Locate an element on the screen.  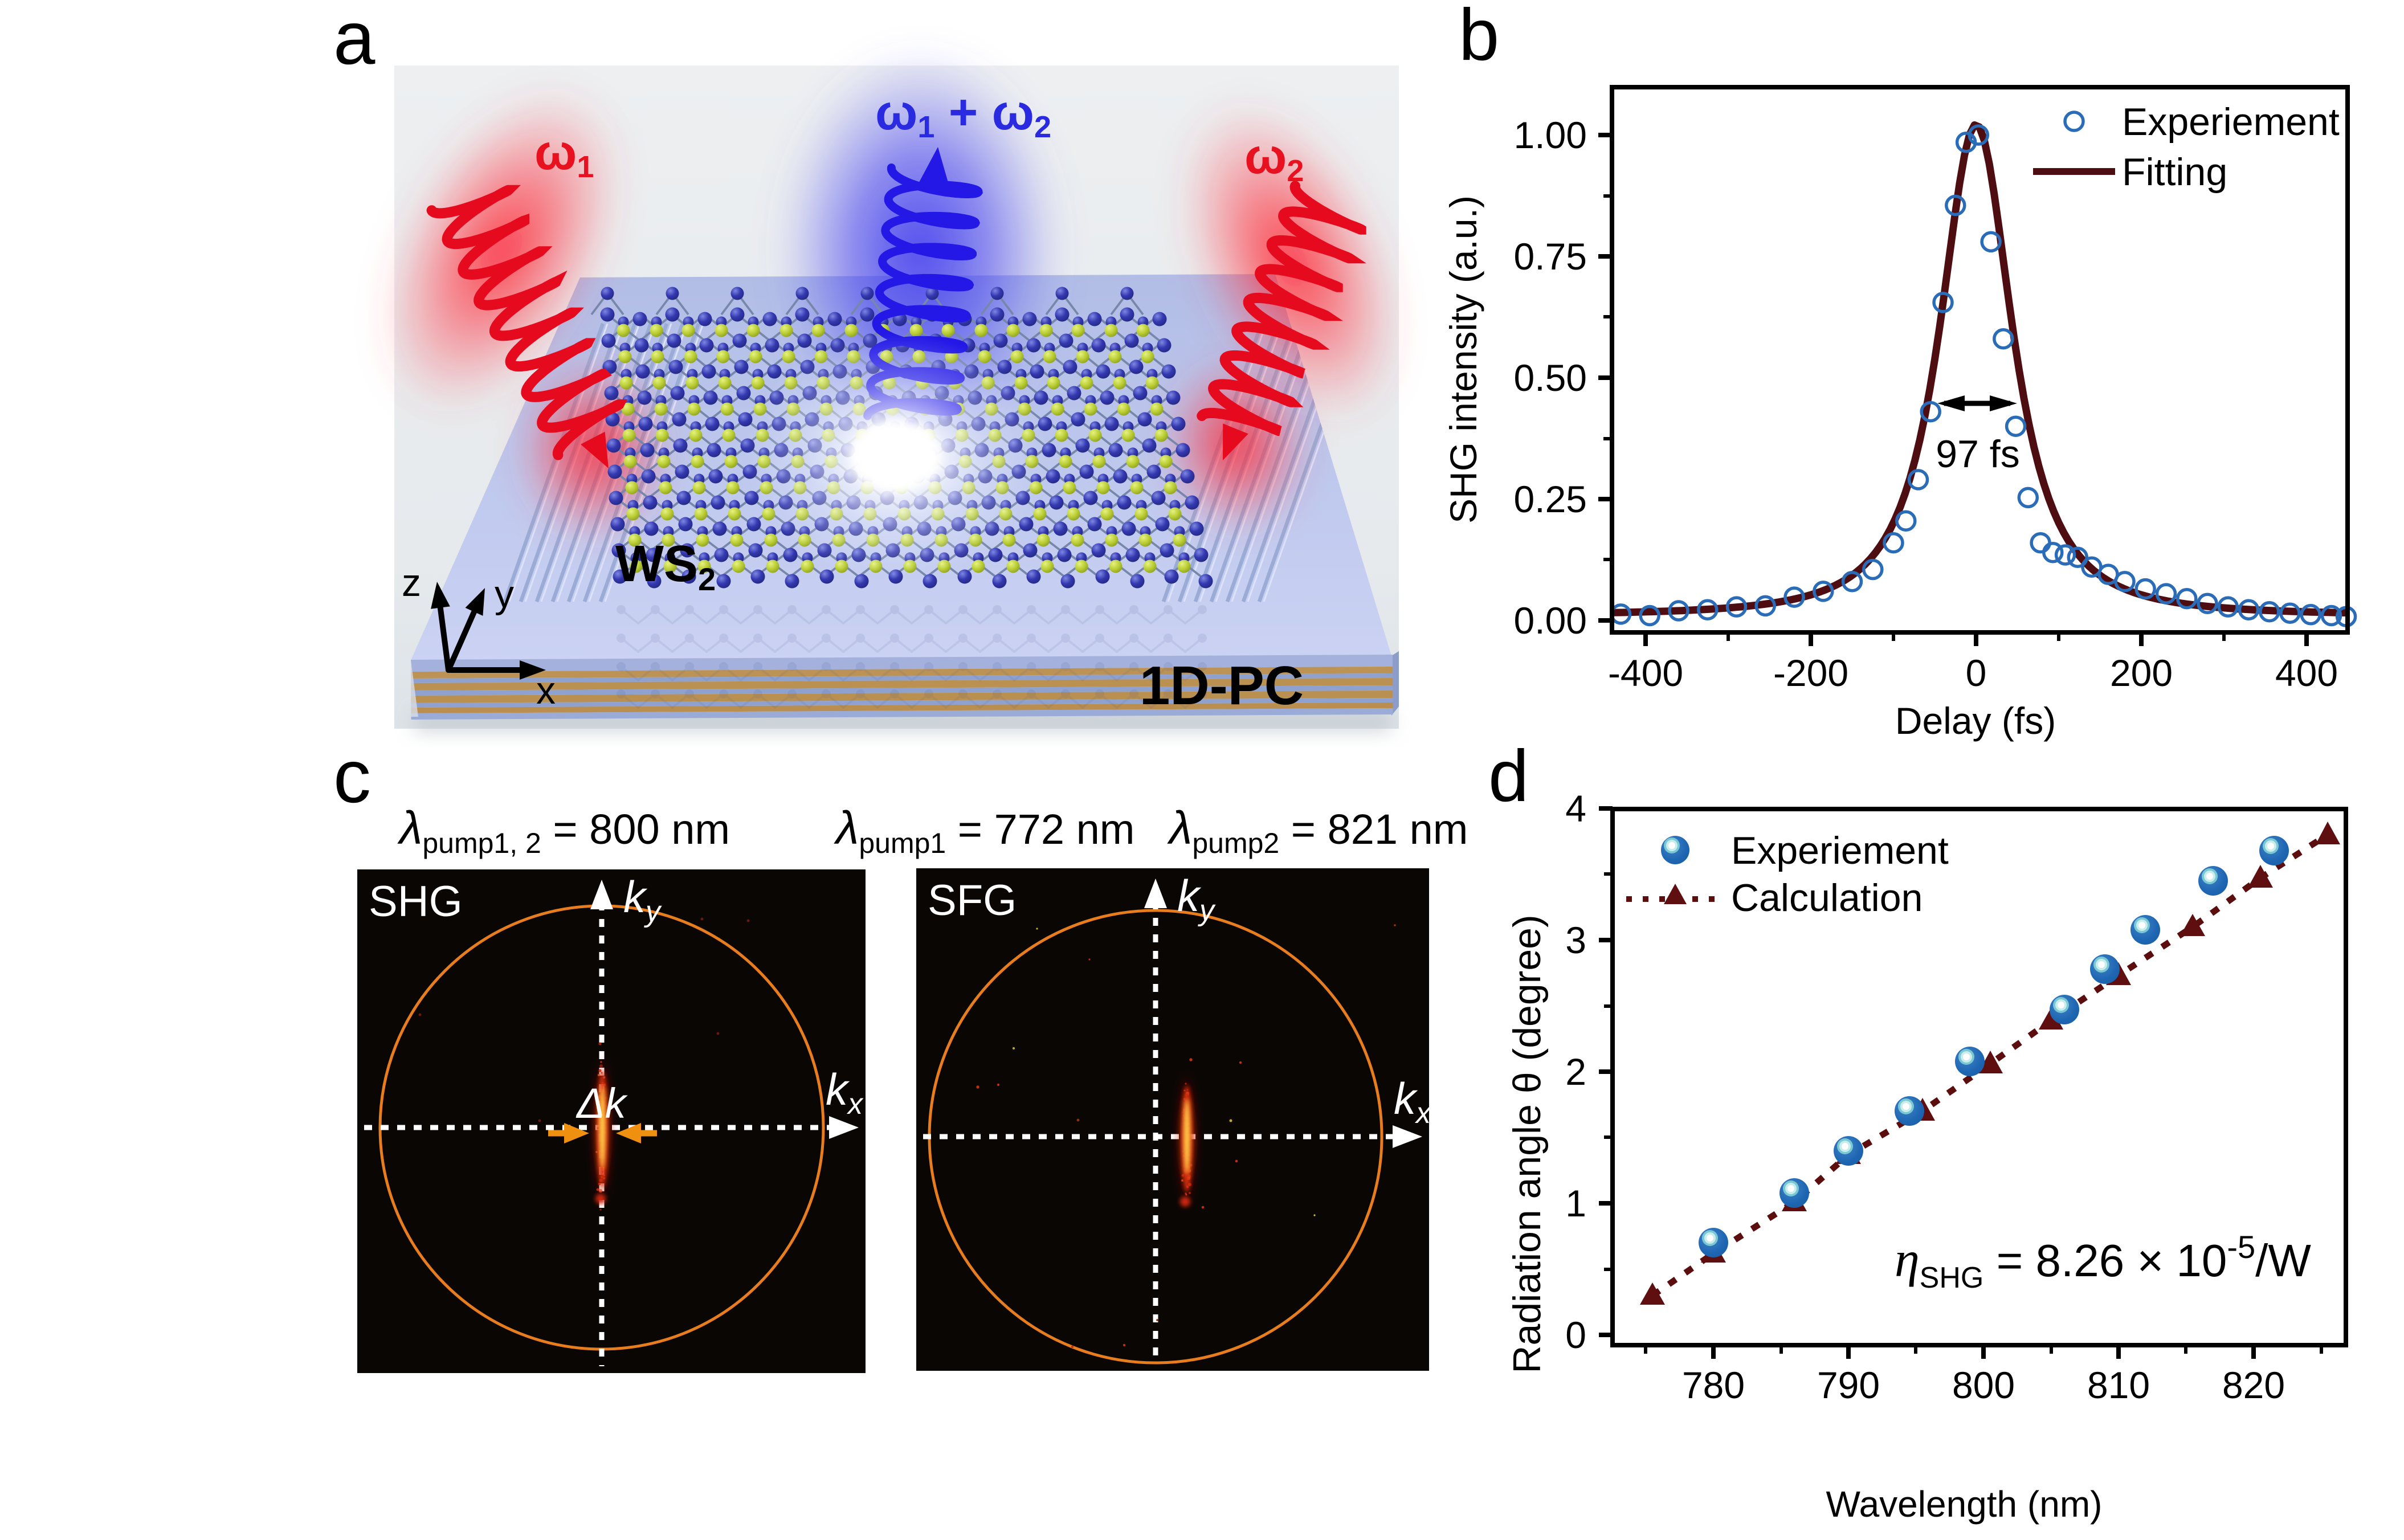
svg-text: ω1 is located at coordinates (564, 154).